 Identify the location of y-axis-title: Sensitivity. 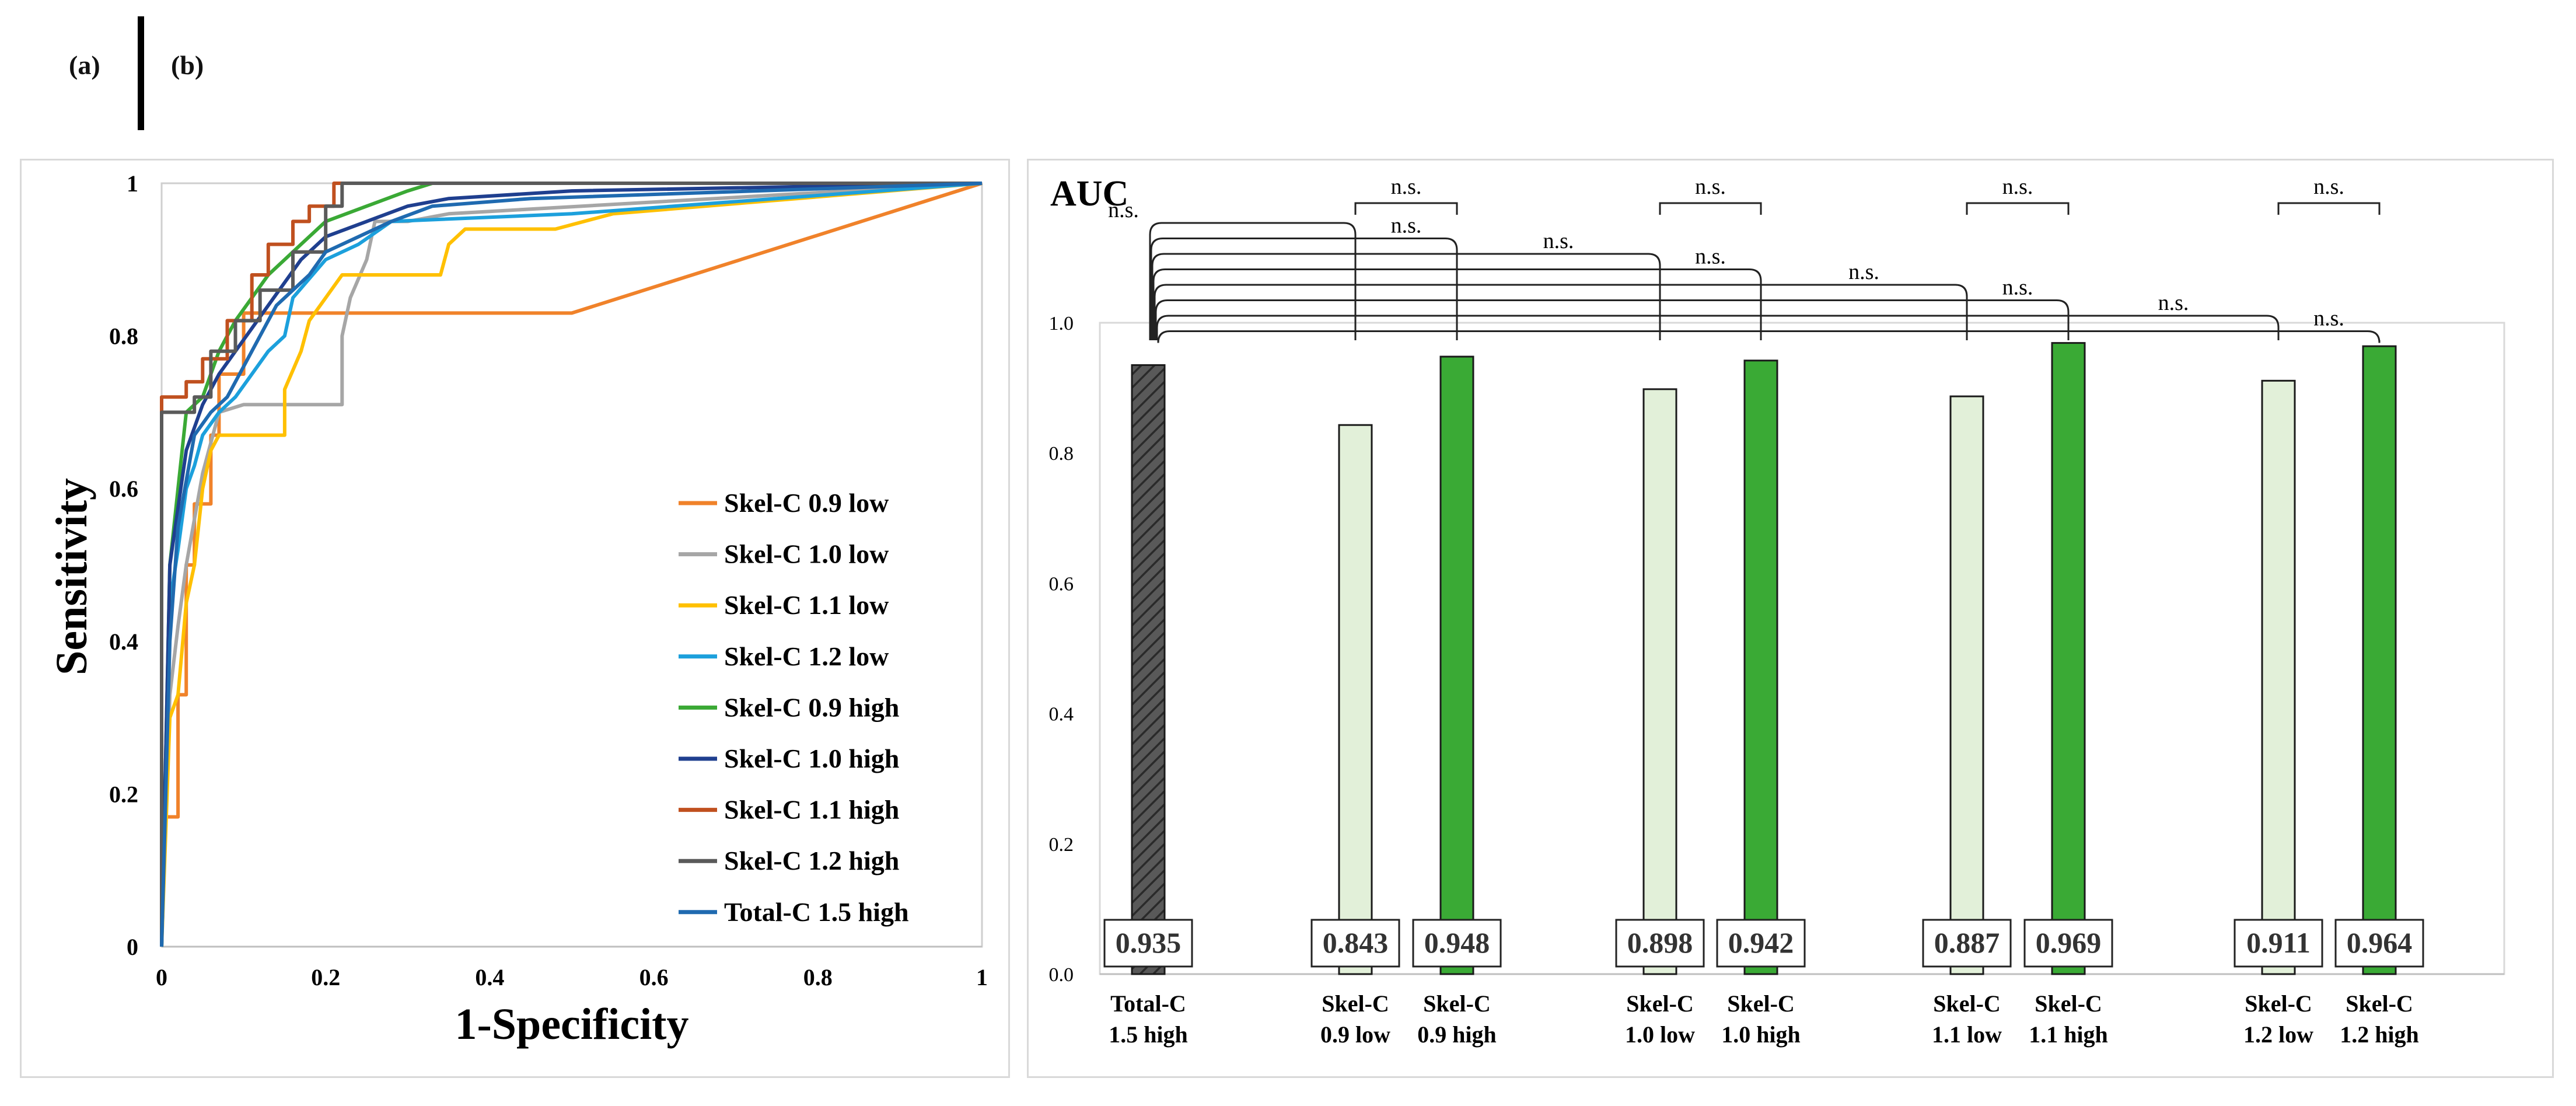
(71, 576).